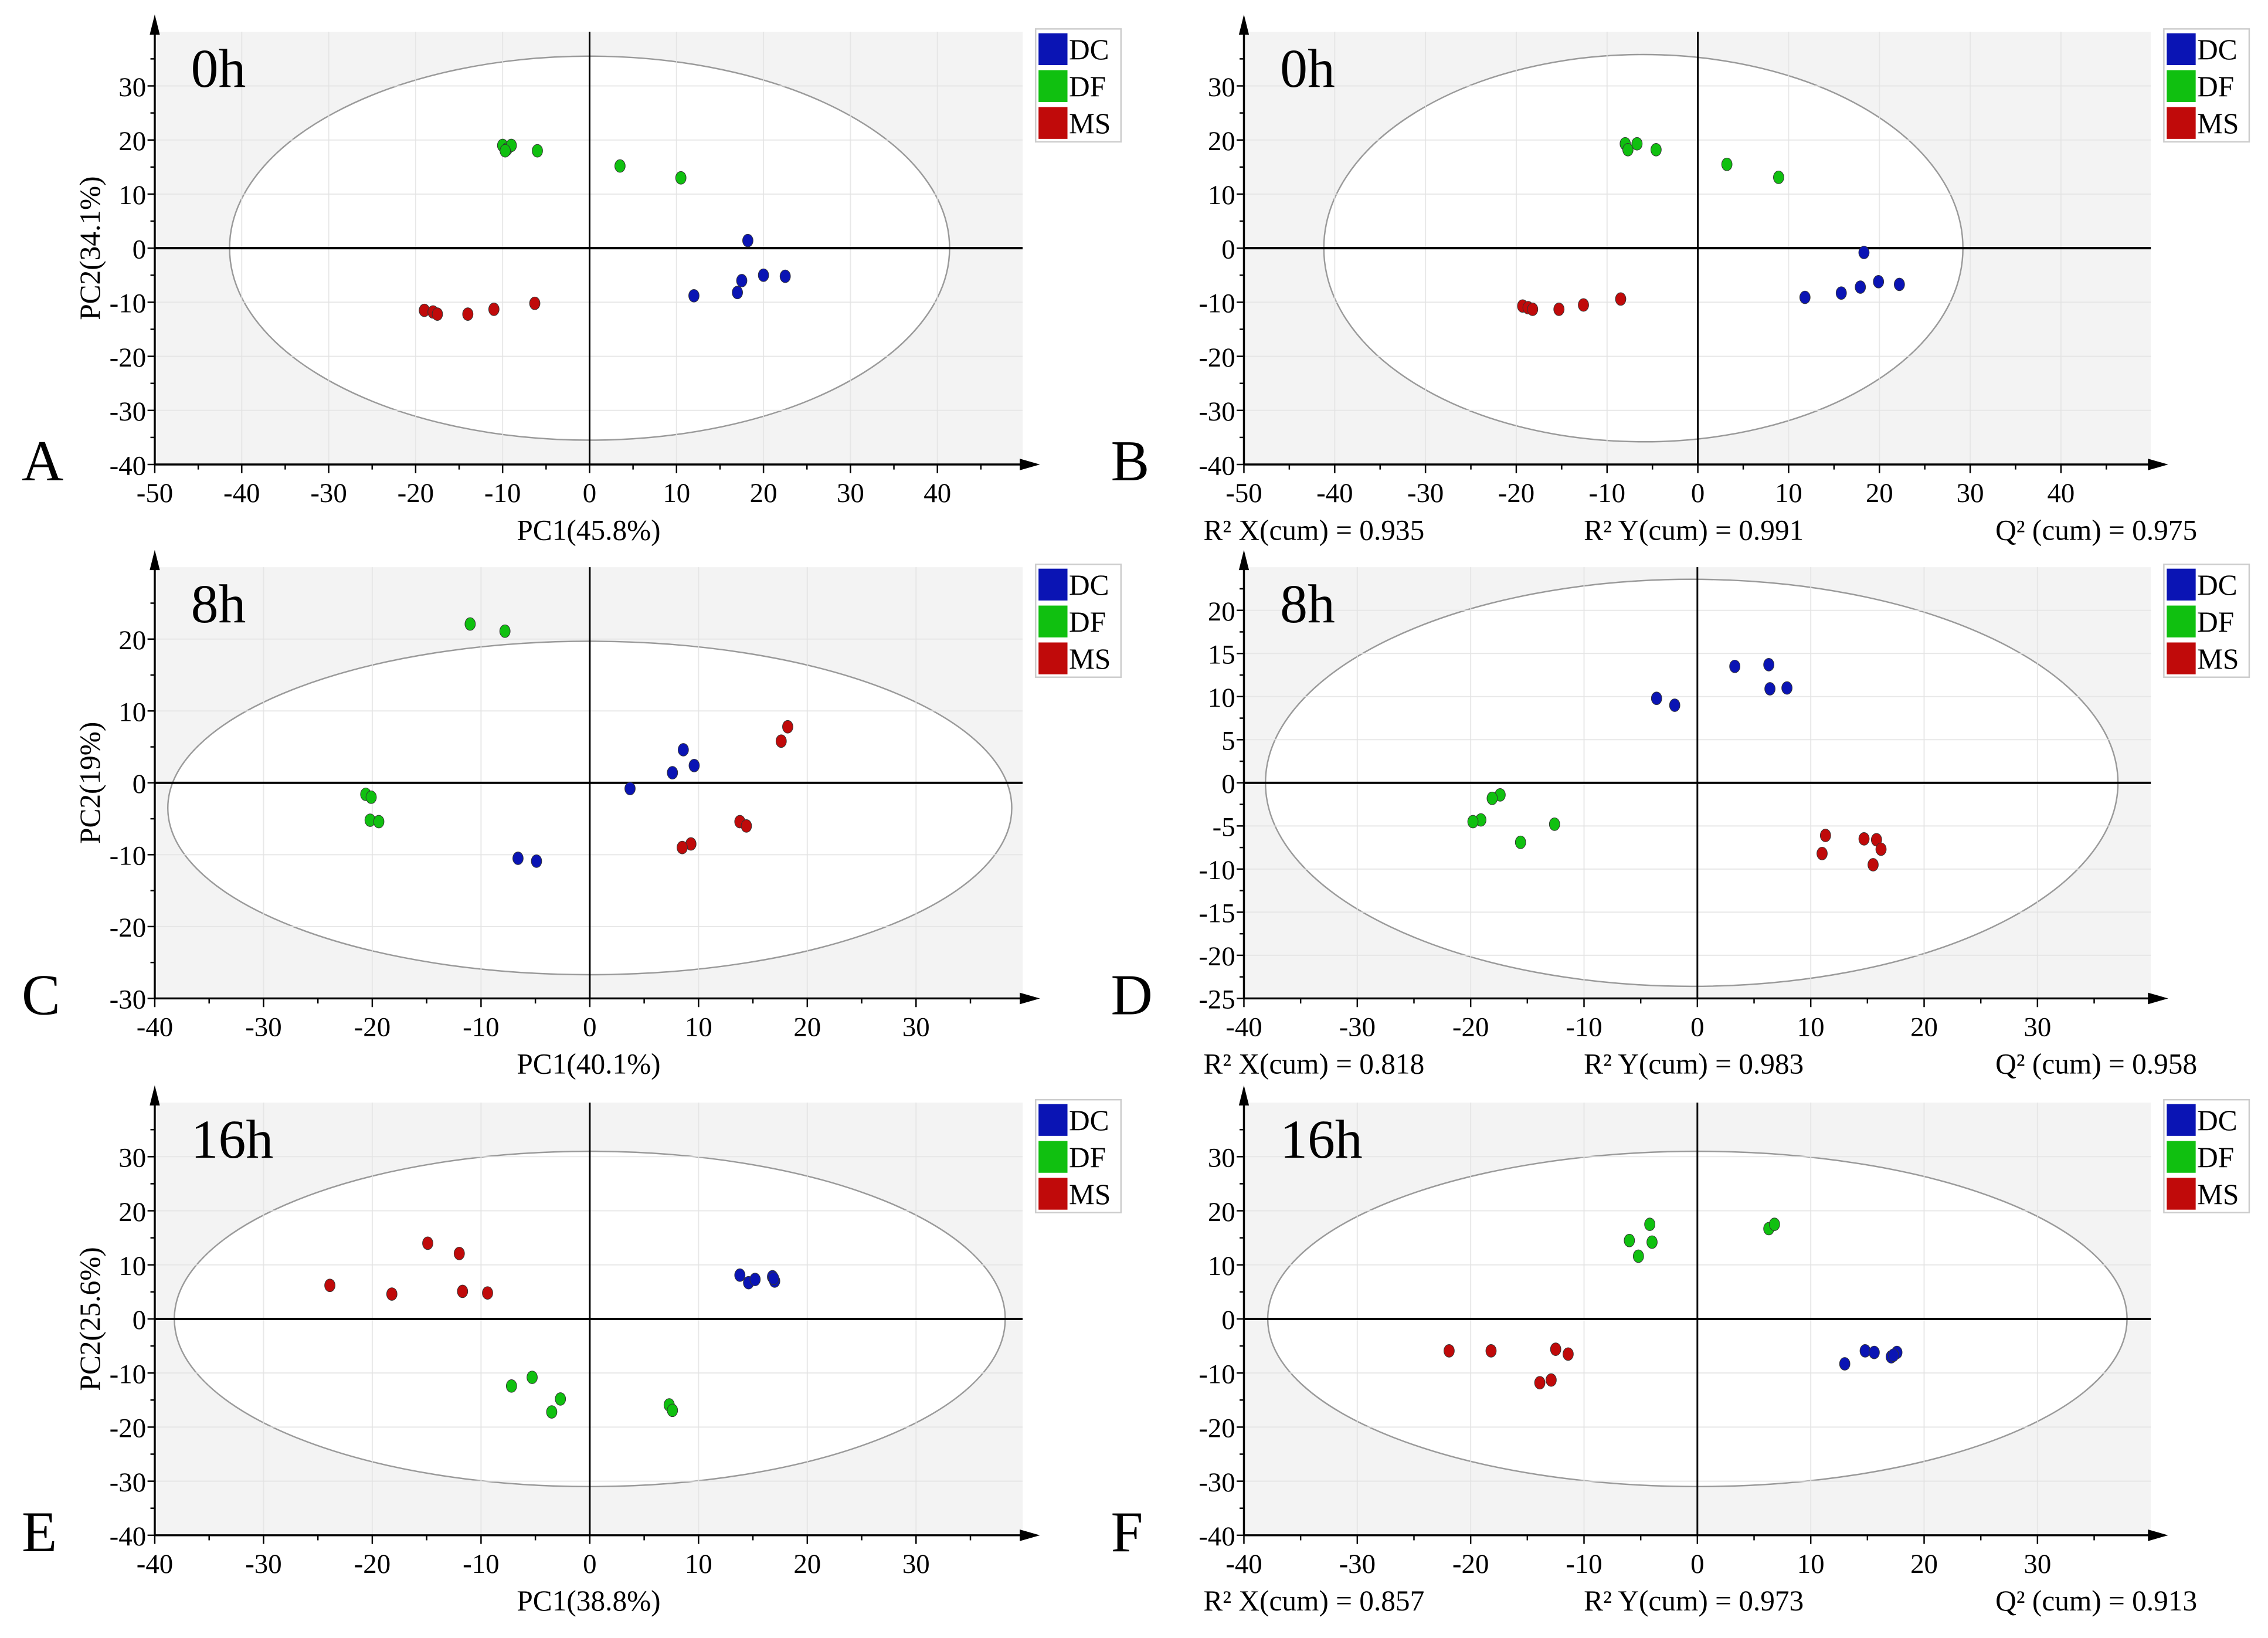 Image resolution: width=2268 pixels, height=1638 pixels. Describe the element at coordinates (2096, 530) in the screenshot. I see `model-stat: Q² (cum) = 0.975` at that location.